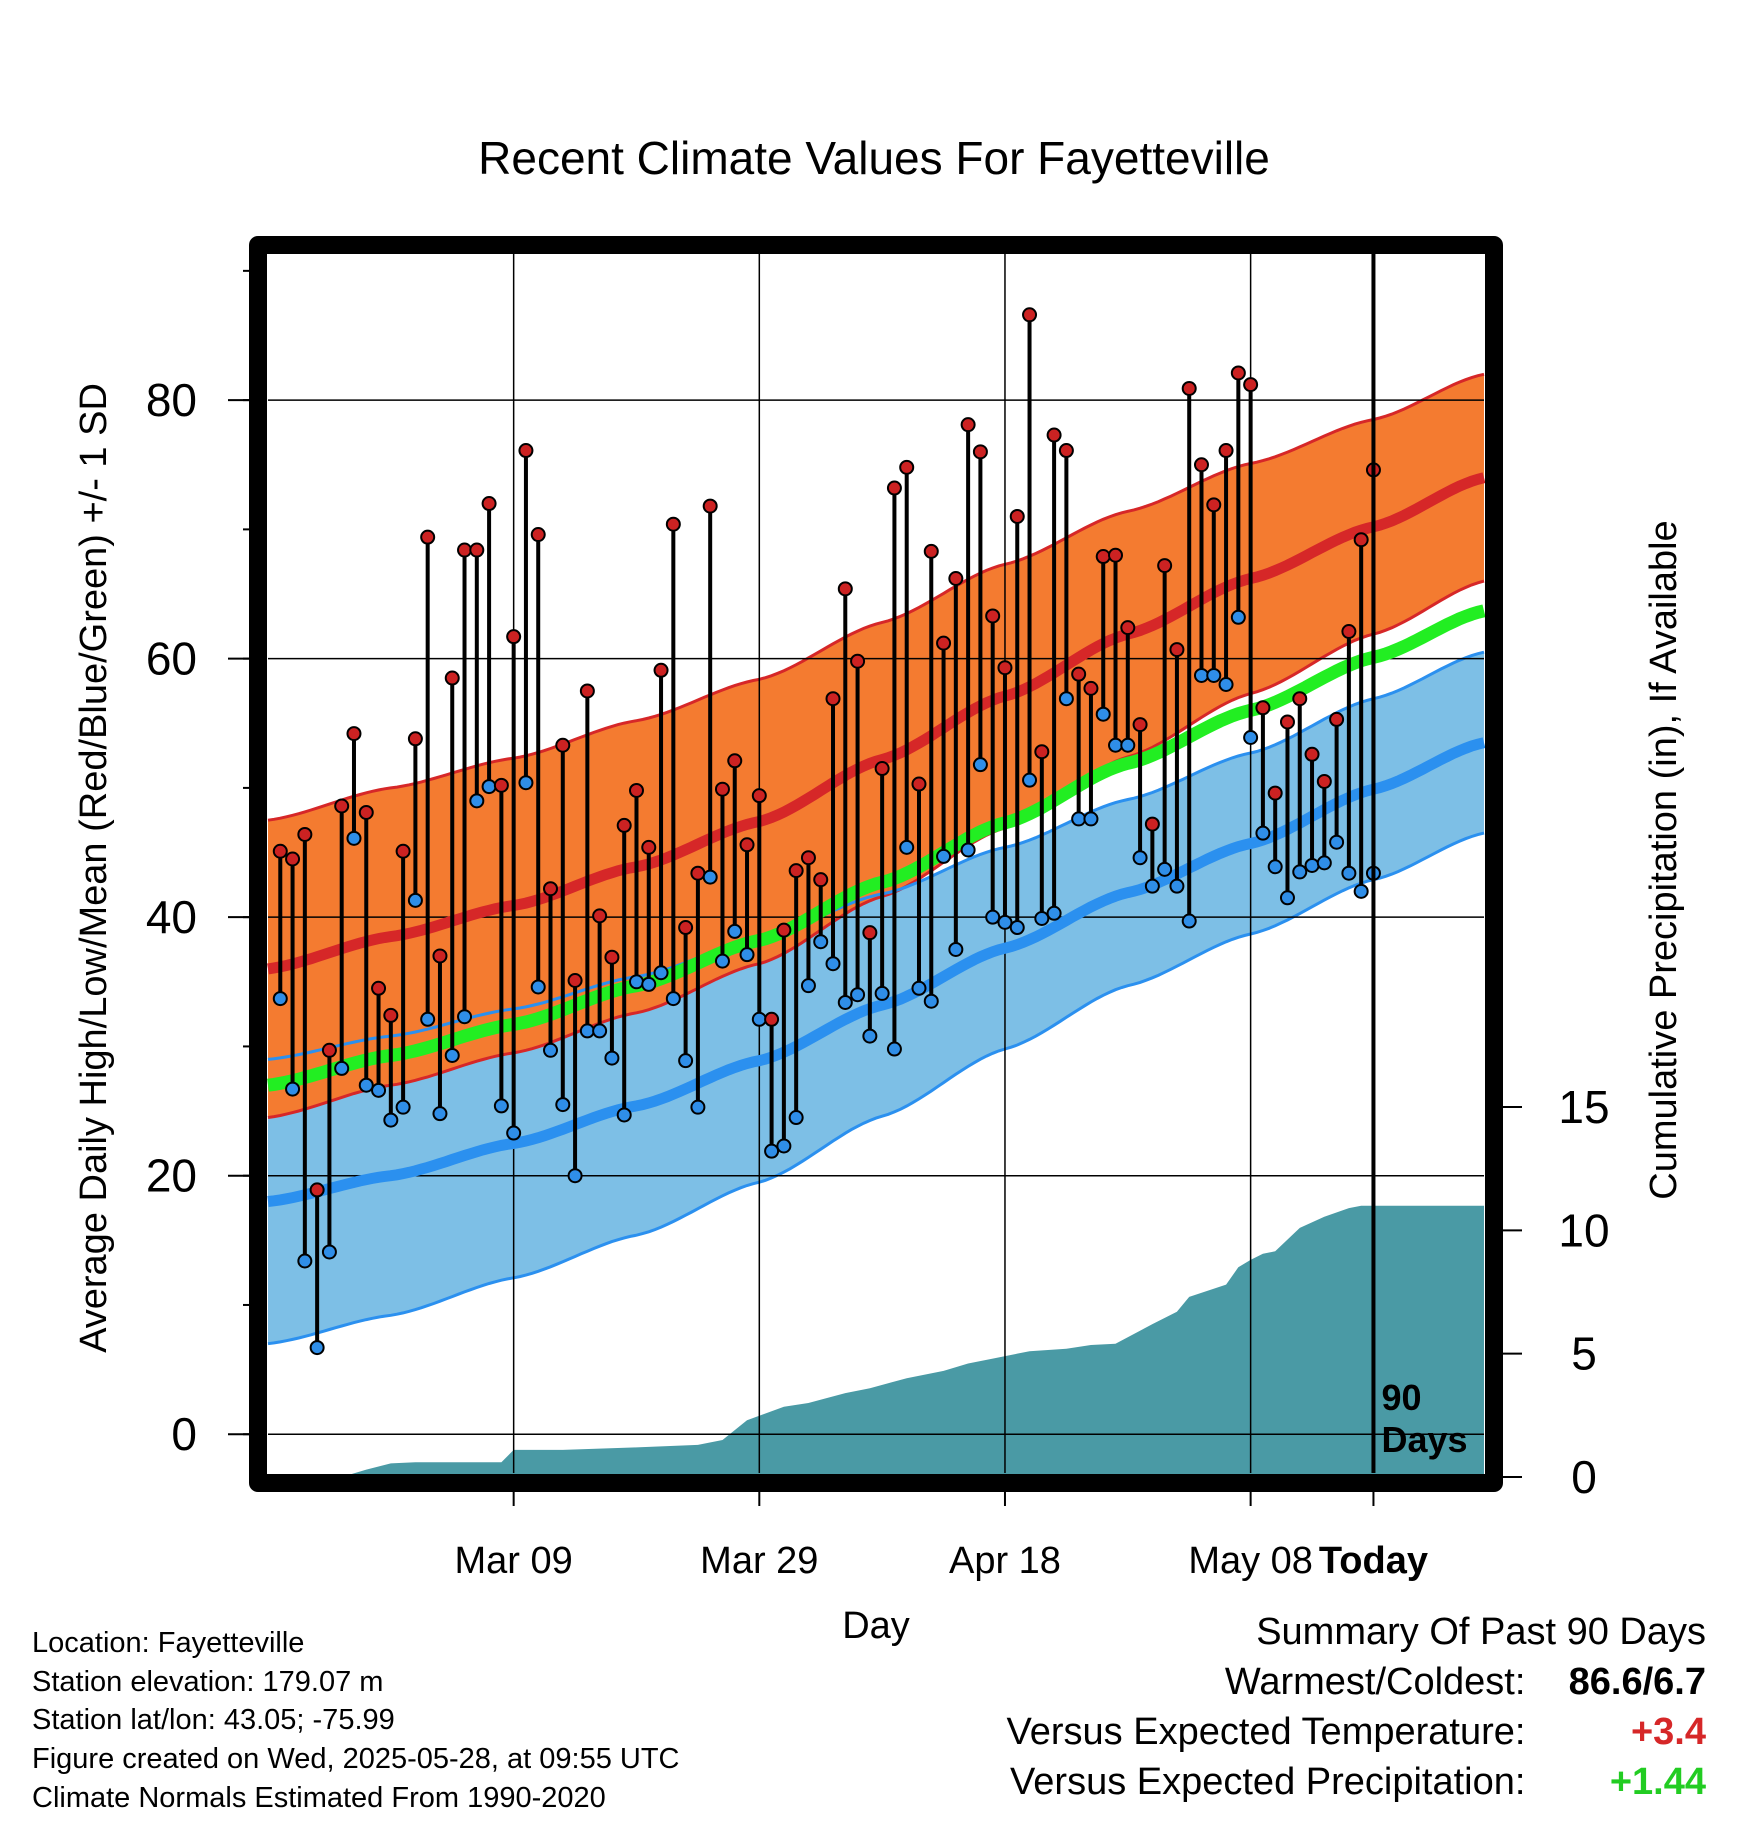 The width and height of the screenshot is (1748, 1828). Describe the element at coordinates (1373, 1561) in the screenshot. I see `x-tick-label: Today` at that location.